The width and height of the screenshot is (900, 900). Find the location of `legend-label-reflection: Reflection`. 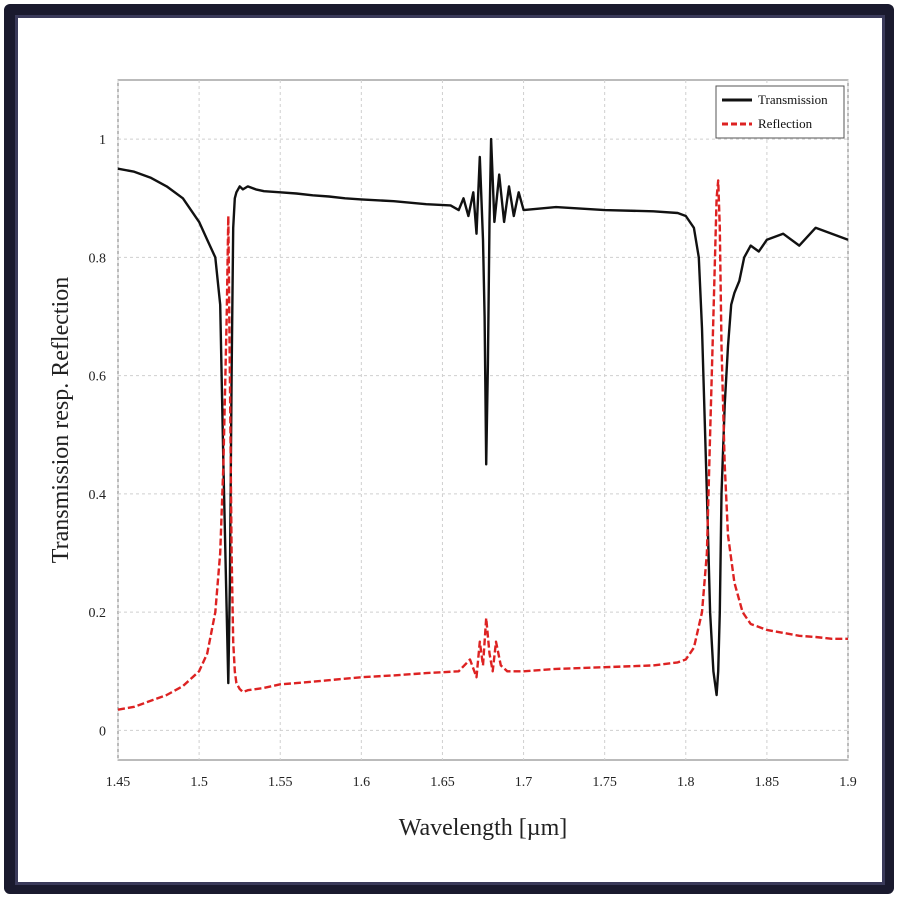

legend-label-reflection: Reflection is located at coordinates (785, 123).